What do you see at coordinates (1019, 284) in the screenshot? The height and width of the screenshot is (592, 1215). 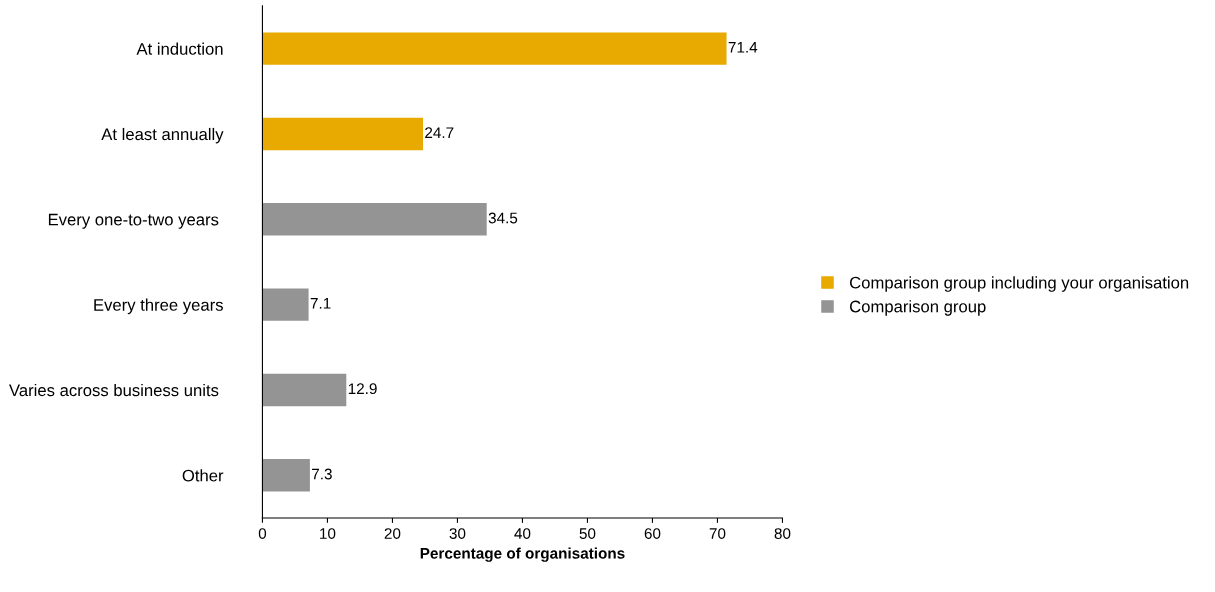 I see `legend-label: Comparison group including your organisation` at bounding box center [1019, 284].